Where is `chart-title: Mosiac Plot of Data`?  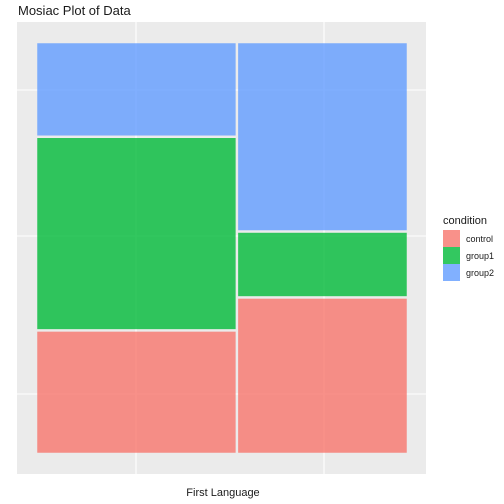
chart-title: Mosiac Plot of Data is located at coordinates (74, 10).